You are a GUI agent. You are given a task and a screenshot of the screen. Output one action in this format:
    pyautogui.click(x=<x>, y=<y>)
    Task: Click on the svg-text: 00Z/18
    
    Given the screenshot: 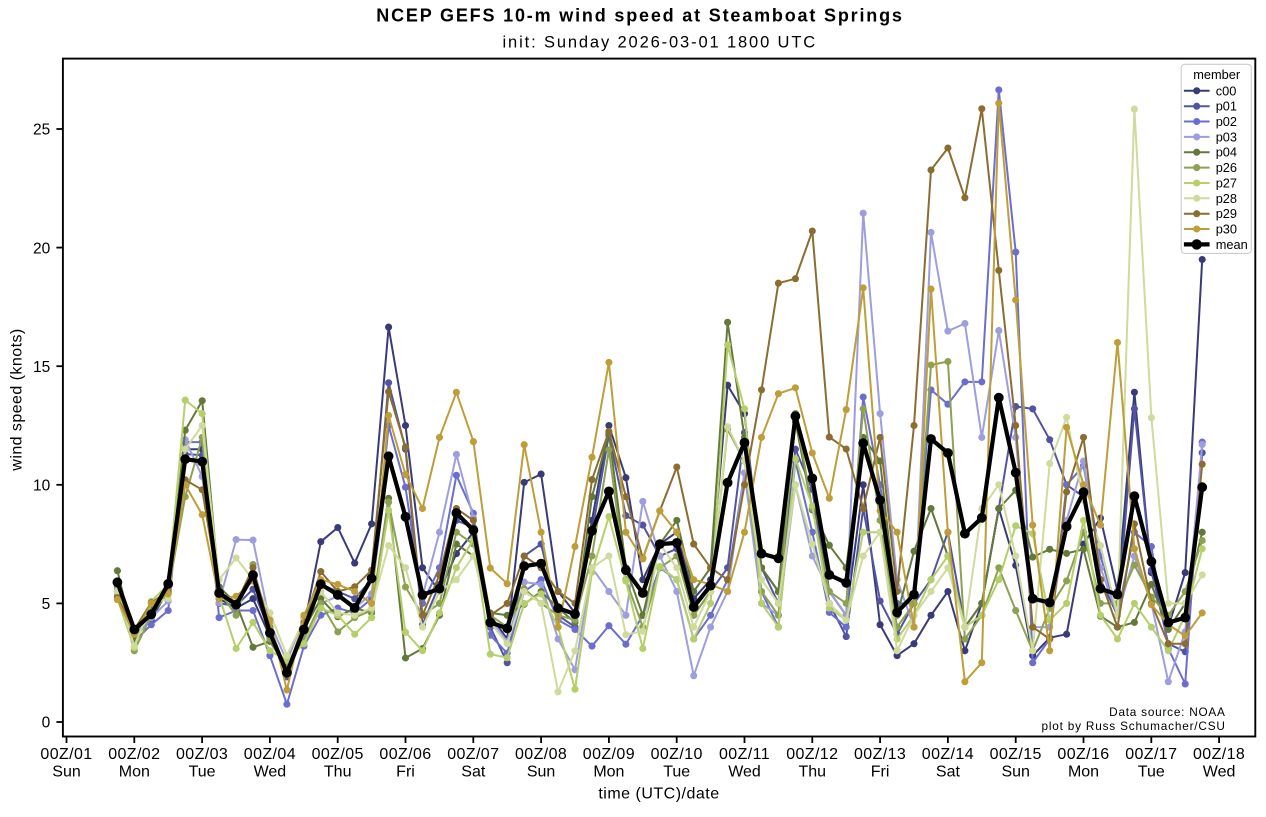 What is the action you would take?
    pyautogui.click(x=1219, y=754)
    